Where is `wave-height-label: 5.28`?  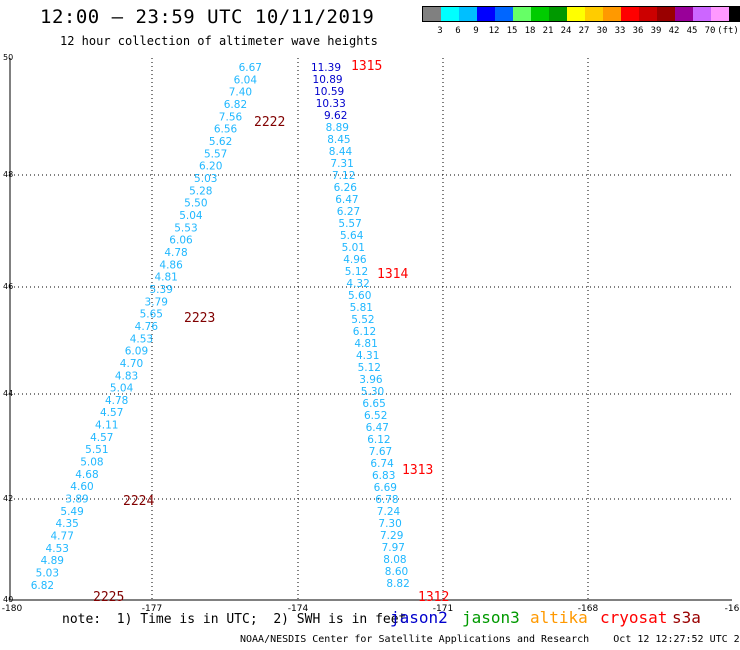
wave-height-label: 5.28 is located at coordinates (200, 191).